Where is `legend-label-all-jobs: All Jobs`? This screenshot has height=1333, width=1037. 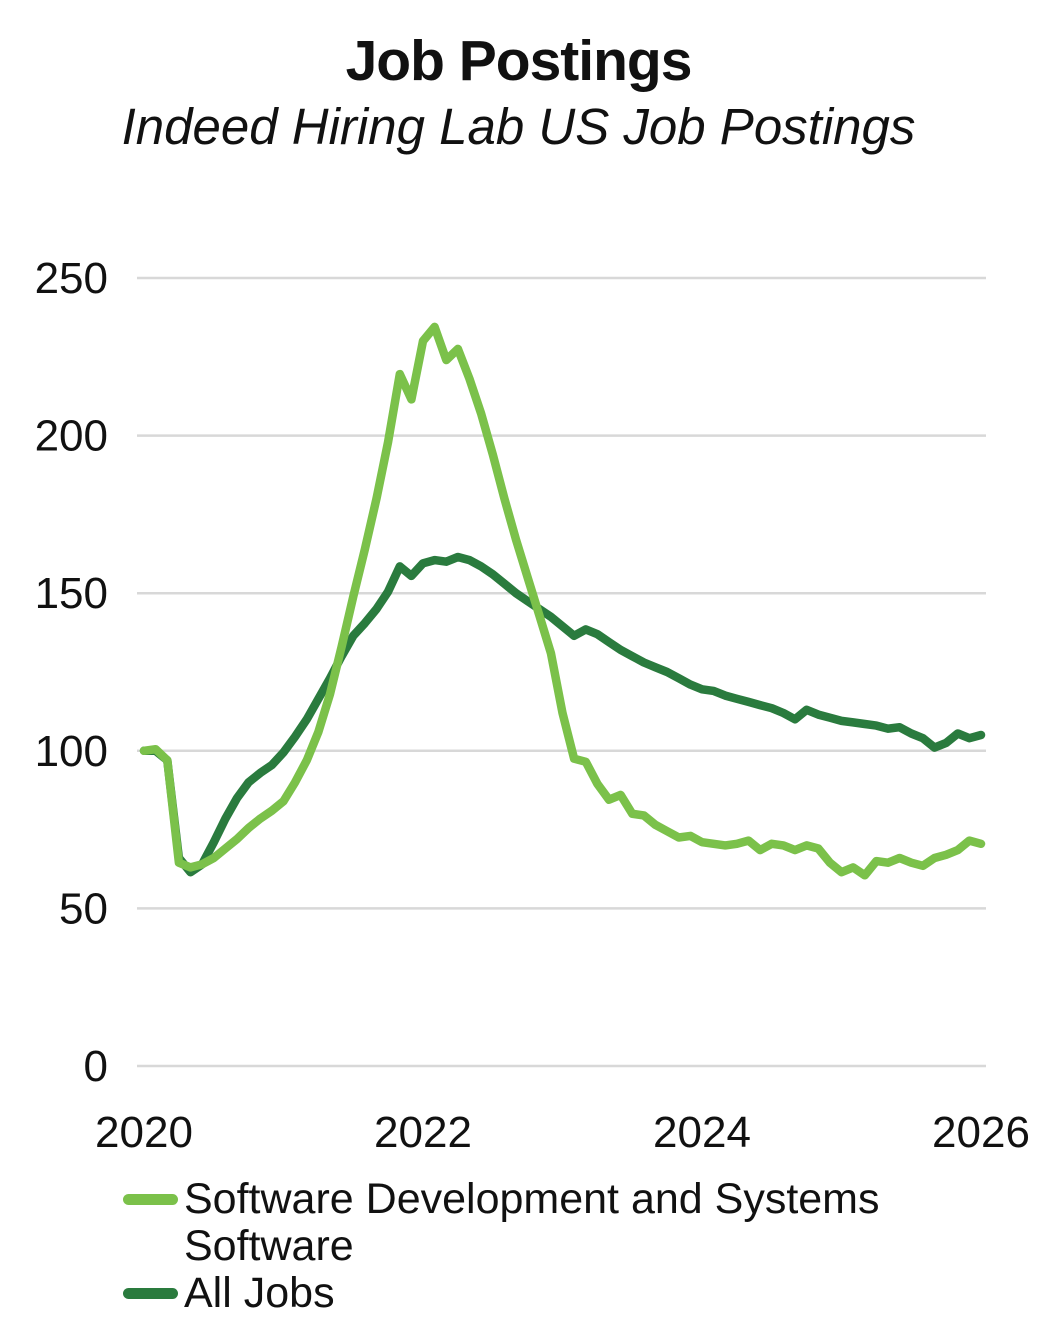 legend-label-all-jobs: All Jobs is located at coordinates (259, 1293).